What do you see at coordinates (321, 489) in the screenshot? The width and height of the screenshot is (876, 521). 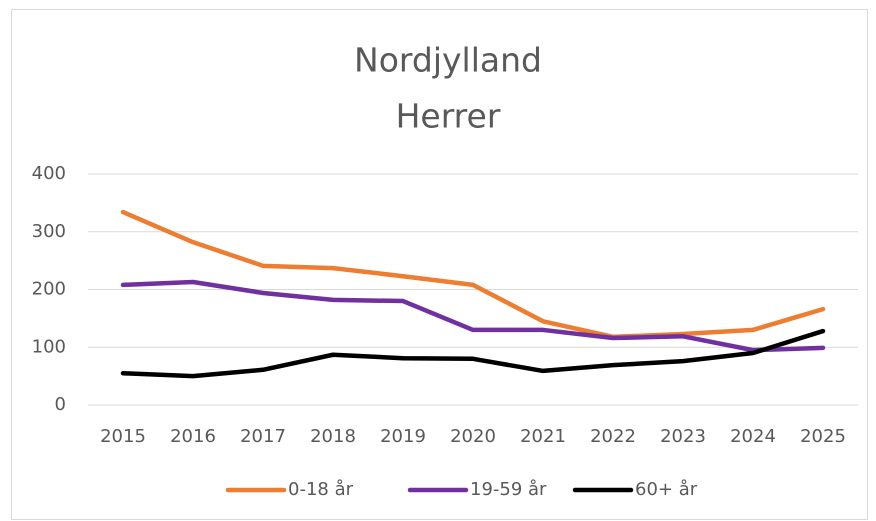 I see `legend-label: 0-18 år` at bounding box center [321, 489].